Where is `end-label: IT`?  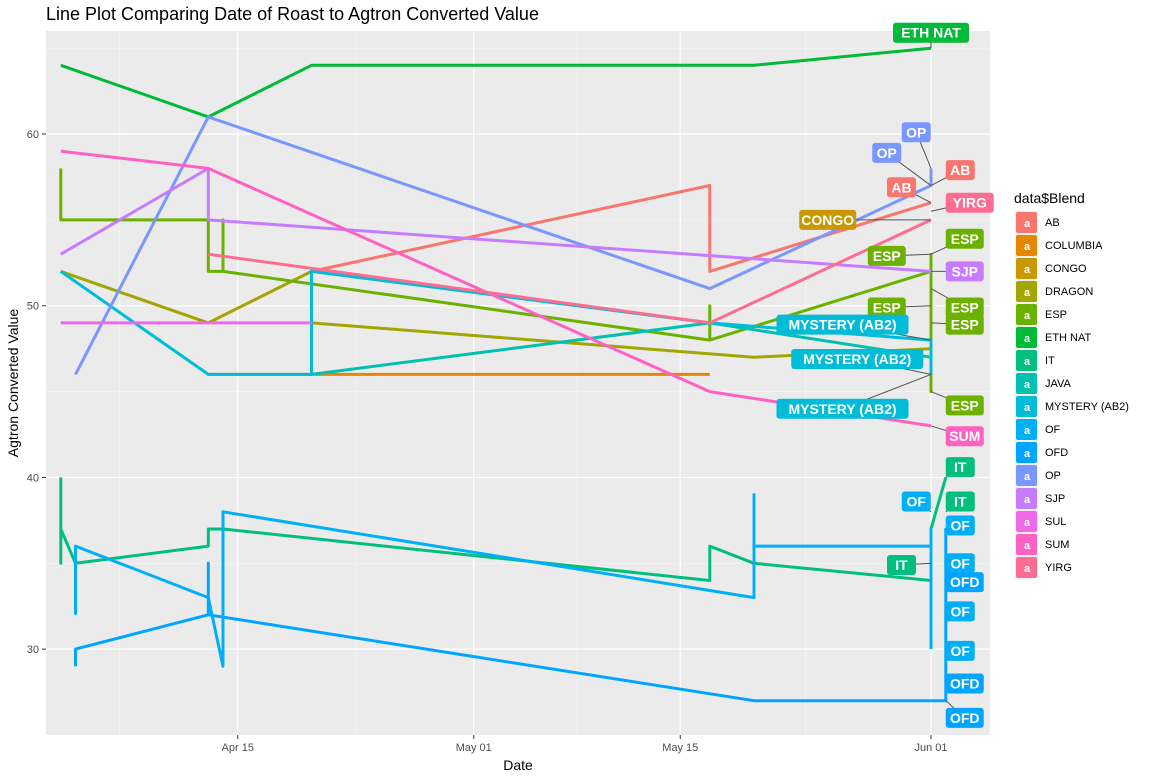
end-label: IT is located at coordinates (901, 565).